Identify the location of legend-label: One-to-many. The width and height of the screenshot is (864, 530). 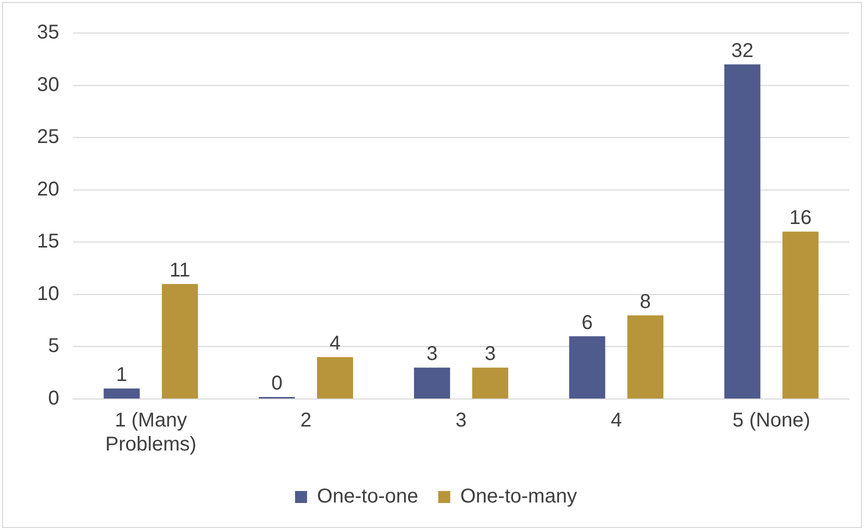
(518, 497).